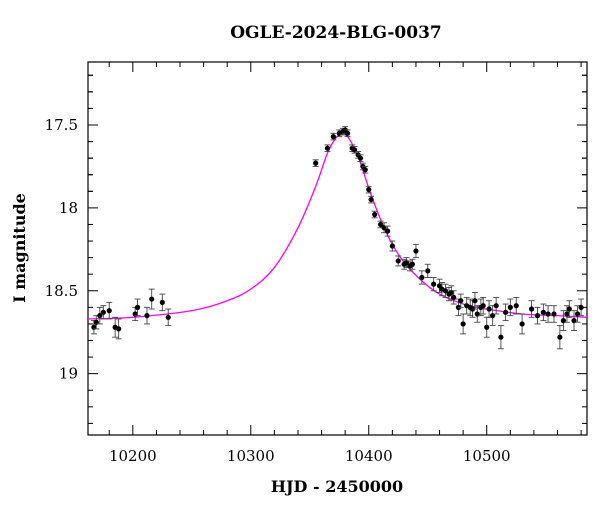  What do you see at coordinates (61, 249) in the screenshot?
I see `y-tick-labels: 17.5 18 18.5 19` at bounding box center [61, 249].